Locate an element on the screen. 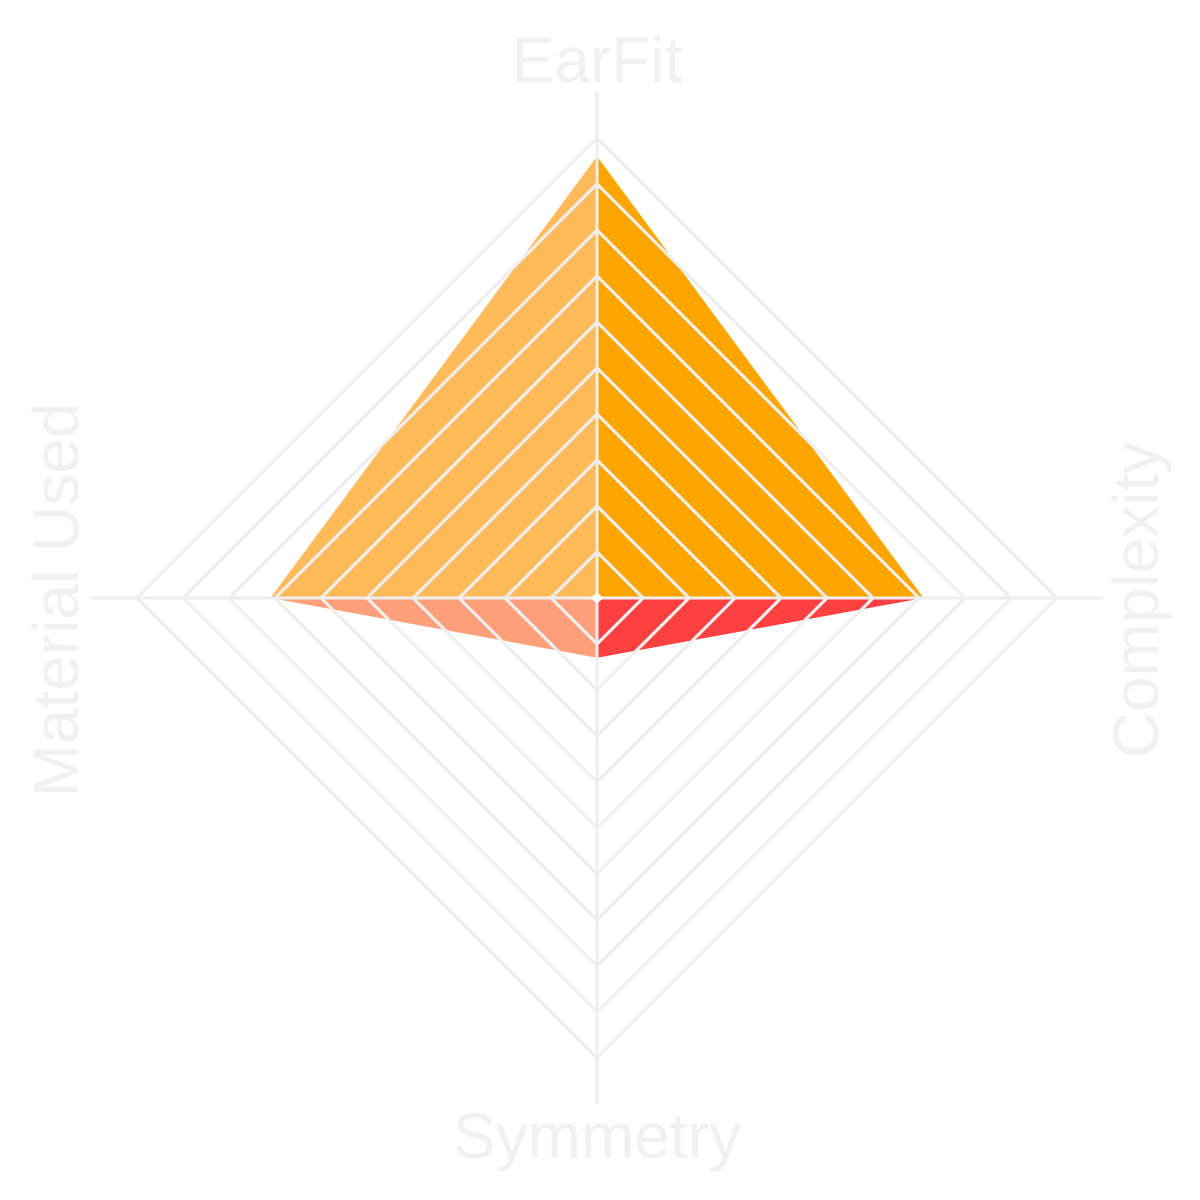 The image size is (1200, 1200). center-marker is located at coordinates (597, 598).